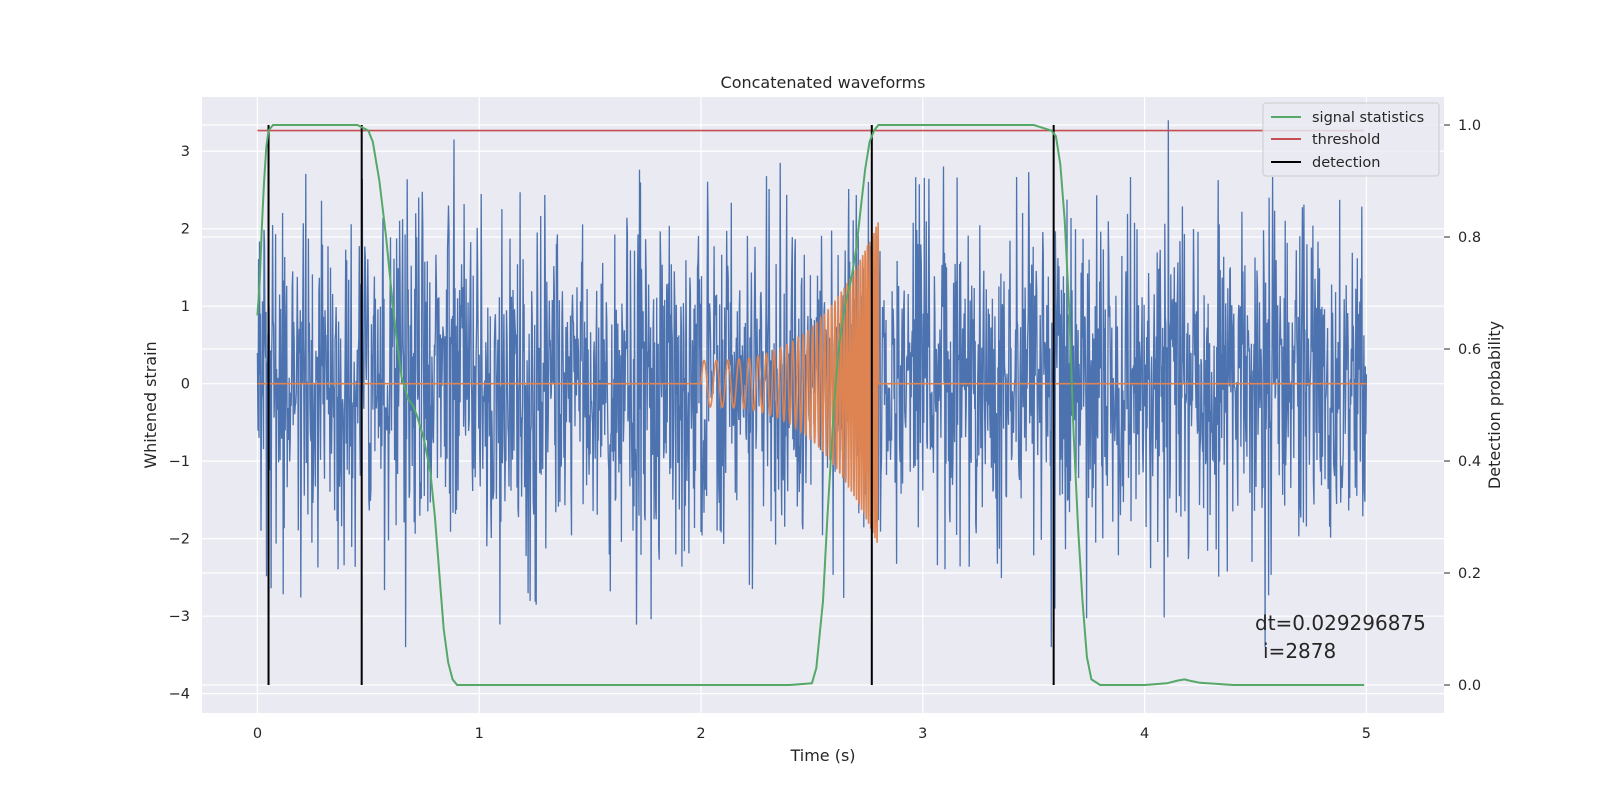 The image size is (1600, 804). I want to click on legend-box, so click(1351, 139).